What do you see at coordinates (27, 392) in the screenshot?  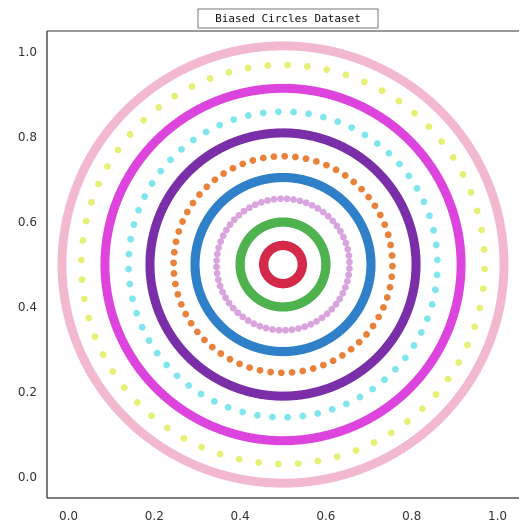 I see `y-tick-label: 0.2` at bounding box center [27, 392].